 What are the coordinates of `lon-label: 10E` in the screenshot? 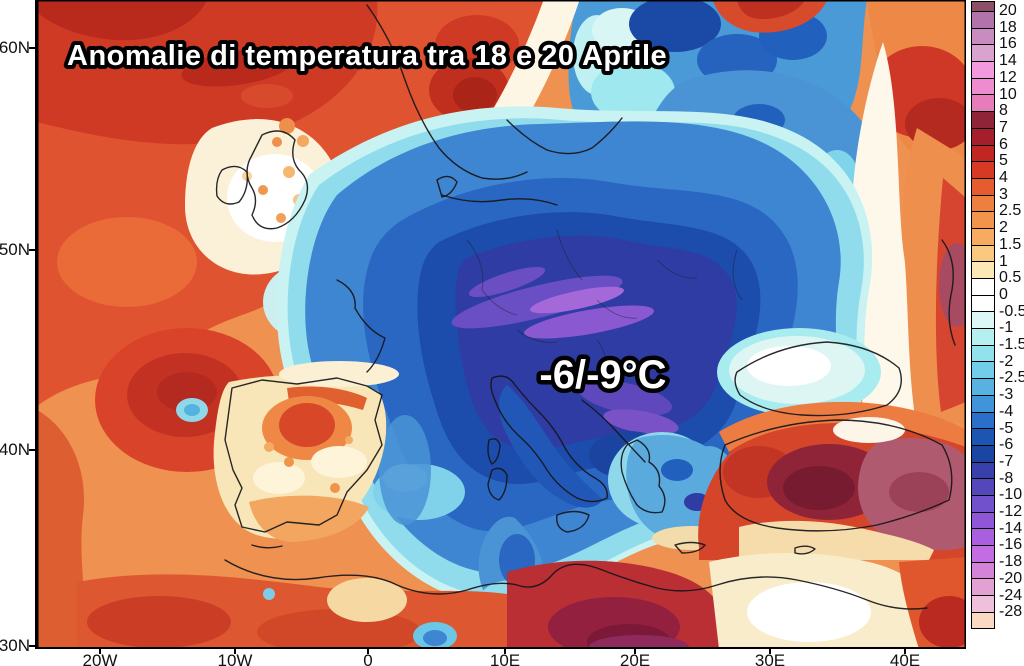 It's located at (505, 658).